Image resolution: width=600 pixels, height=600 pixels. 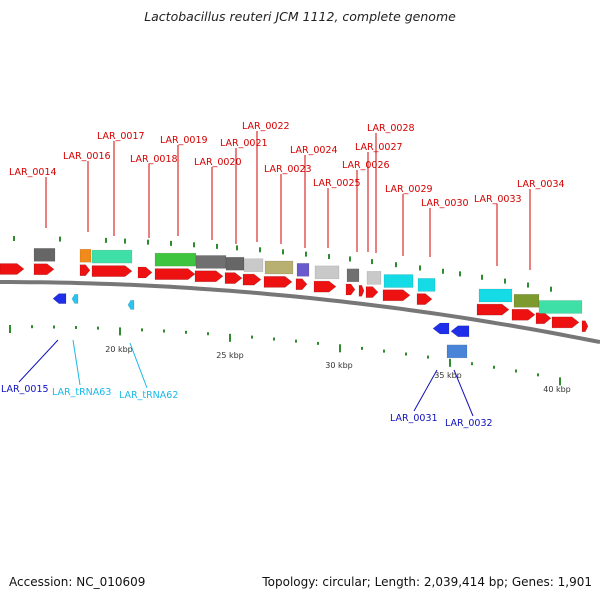 I want to click on green-block, so click(x=175, y=259).